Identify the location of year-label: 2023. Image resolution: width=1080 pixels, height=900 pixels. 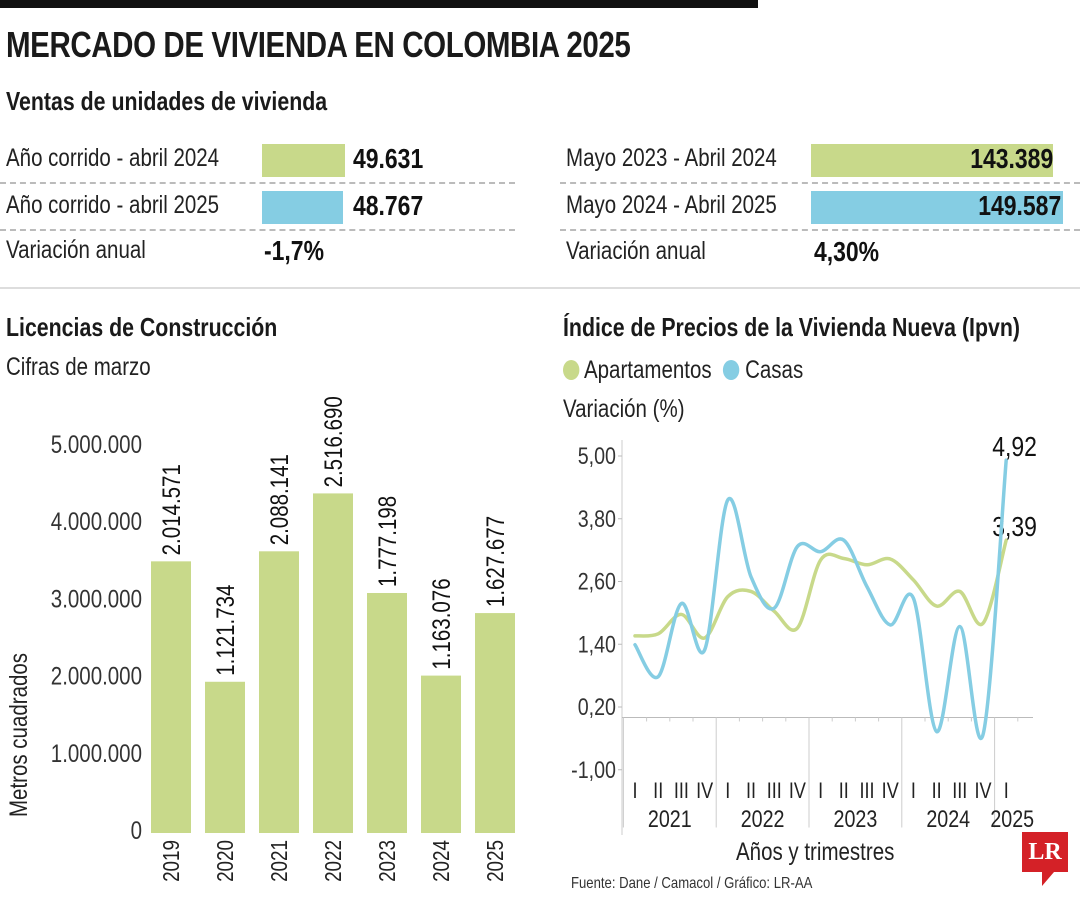
(856, 818).